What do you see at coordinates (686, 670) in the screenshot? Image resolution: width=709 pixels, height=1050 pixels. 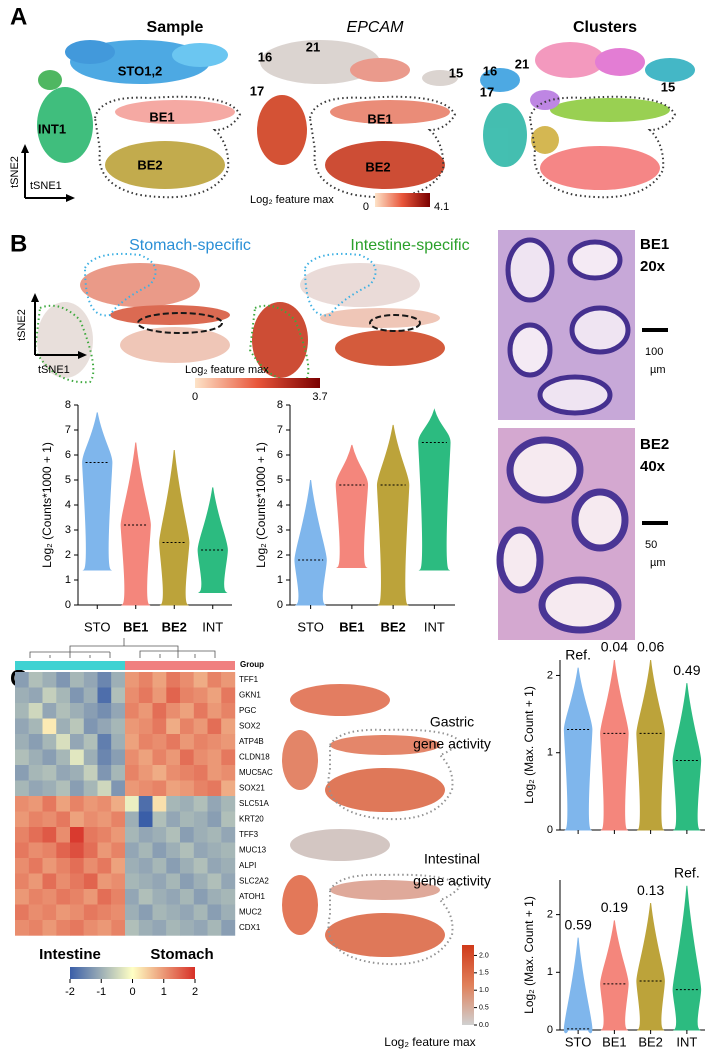 I see `annotation: 0.49` at bounding box center [686, 670].